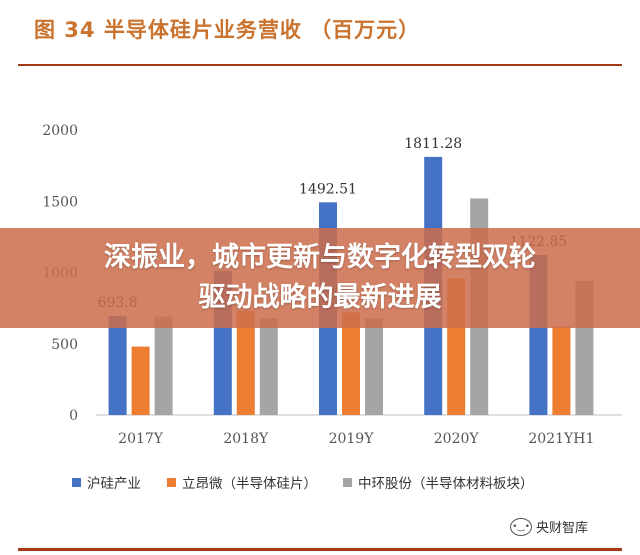 The image size is (640, 555). Describe the element at coordinates (561, 439) in the screenshot. I see `x-tick-label-4: 2021YH1` at that location.